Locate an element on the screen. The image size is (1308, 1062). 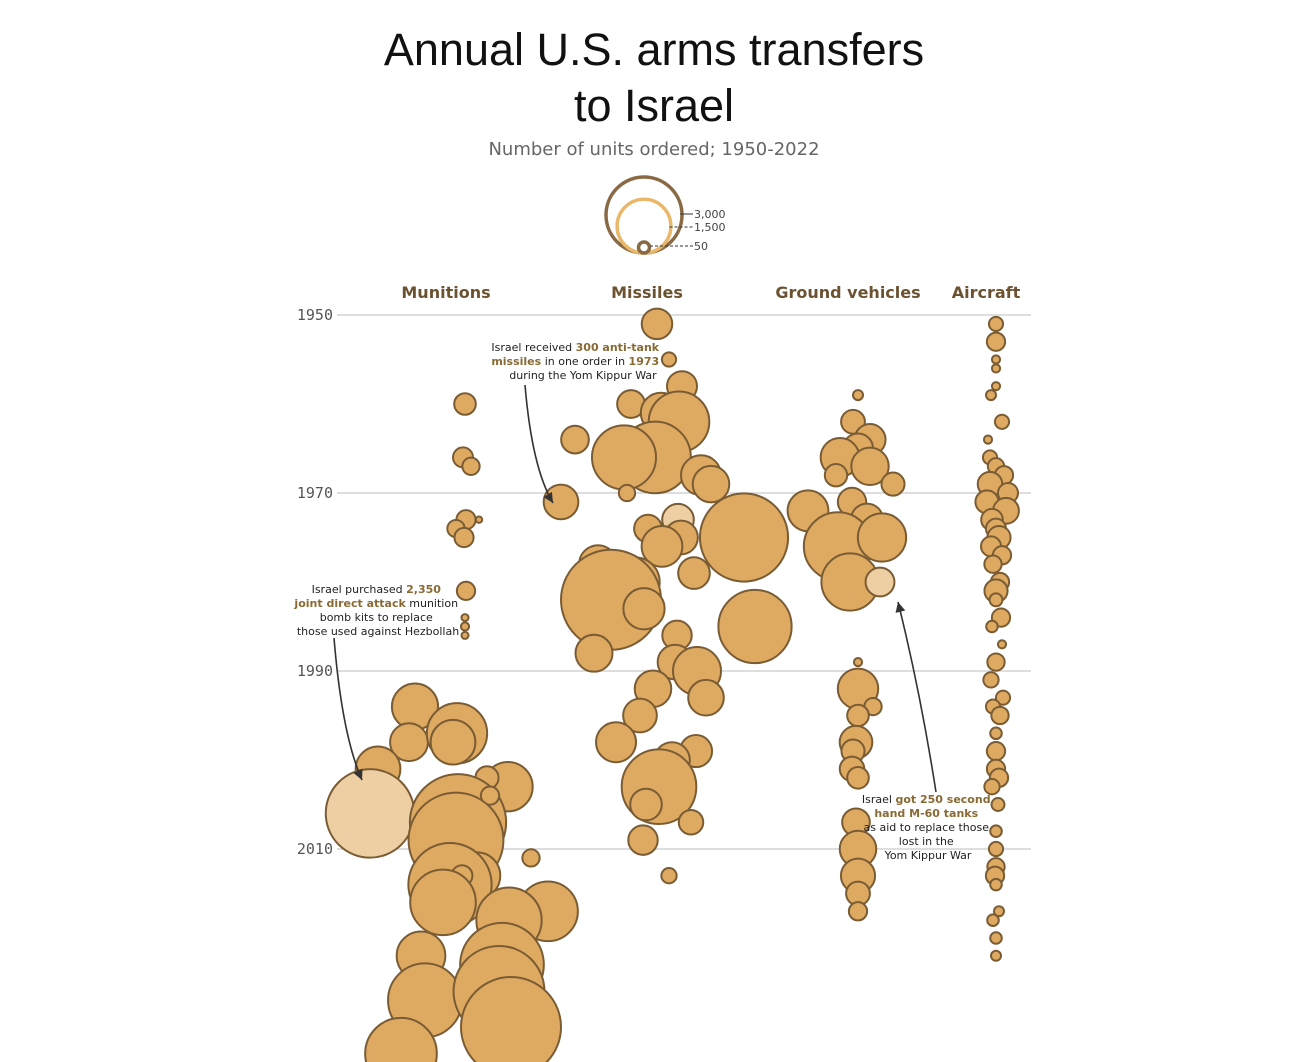
category-header-ground-vehicles: Ground vehicles is located at coordinates (847, 292).